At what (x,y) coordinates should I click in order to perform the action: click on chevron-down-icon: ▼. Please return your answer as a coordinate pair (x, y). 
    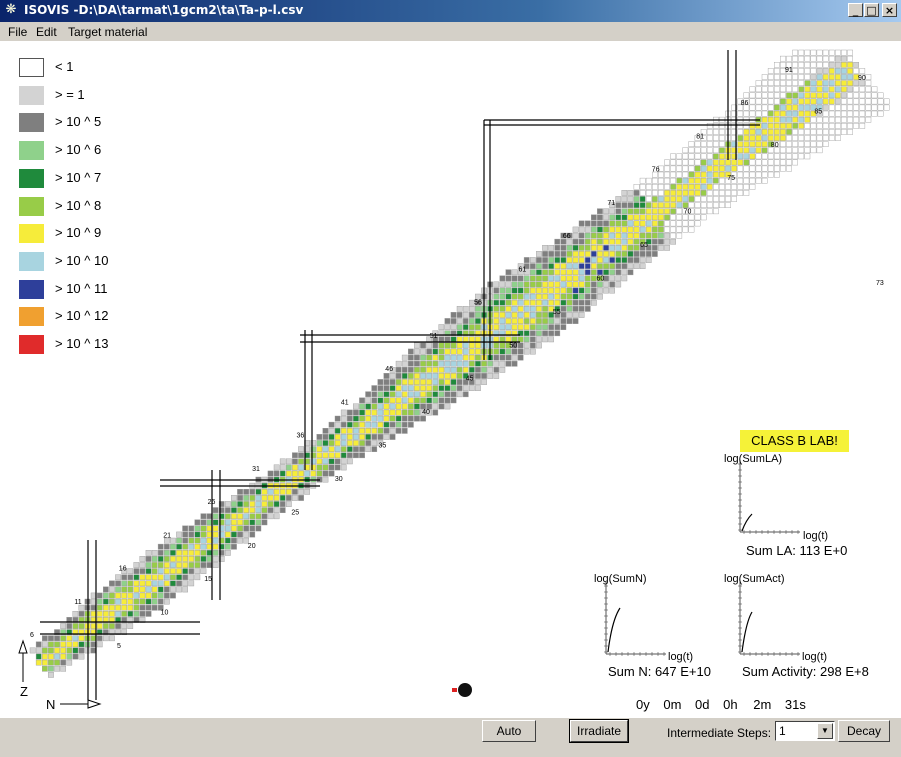
    Looking at the image, I should click on (825, 731).